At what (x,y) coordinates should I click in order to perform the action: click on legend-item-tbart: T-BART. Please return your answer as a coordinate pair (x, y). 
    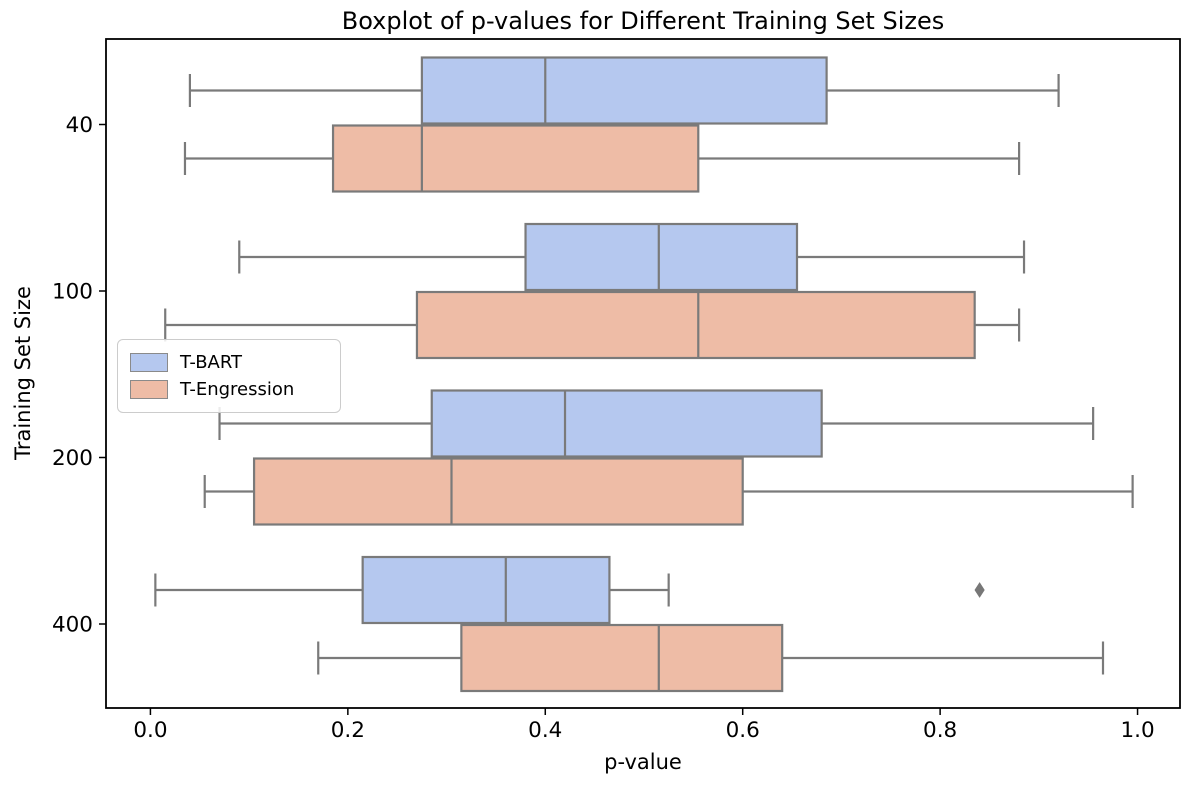
    Looking at the image, I should click on (229, 362).